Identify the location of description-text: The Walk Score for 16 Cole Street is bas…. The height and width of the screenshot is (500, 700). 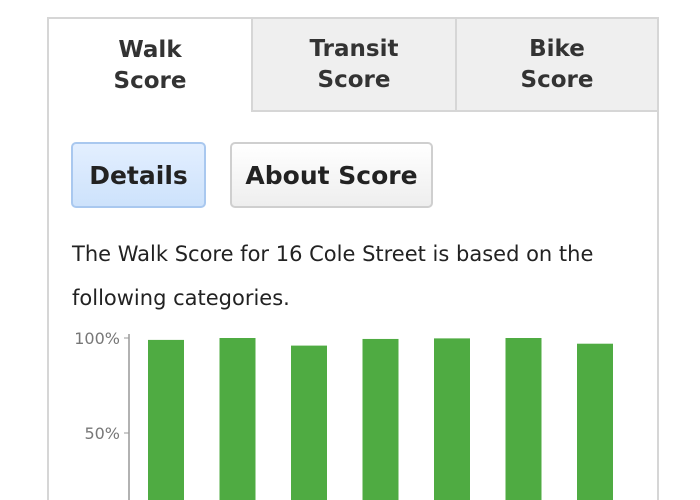
(333, 276).